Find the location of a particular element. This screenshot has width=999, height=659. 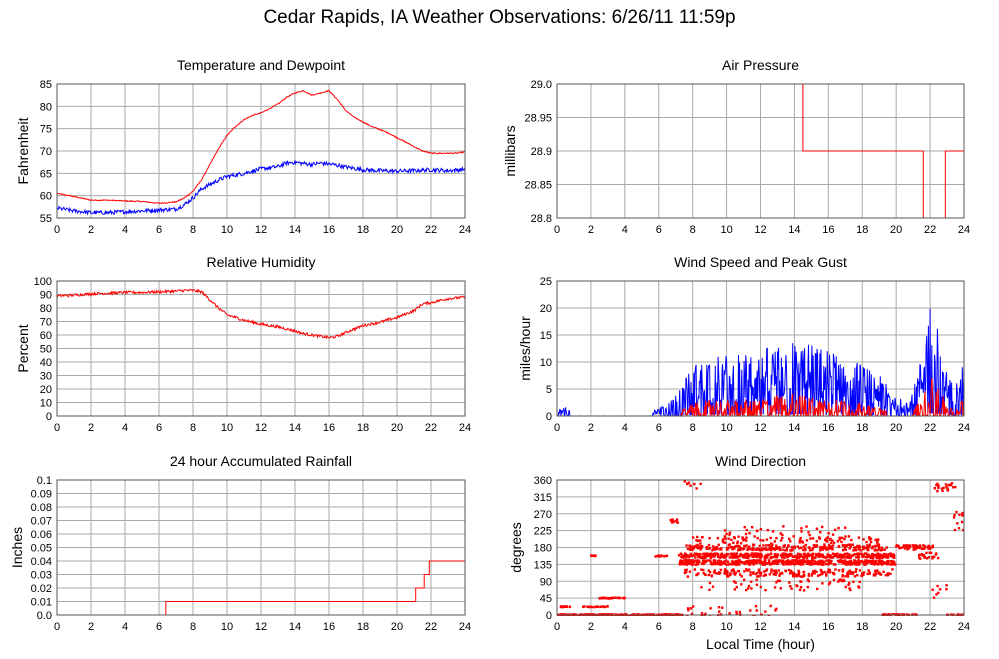

y-tick-label: 0.02 is located at coordinates (41, 589).